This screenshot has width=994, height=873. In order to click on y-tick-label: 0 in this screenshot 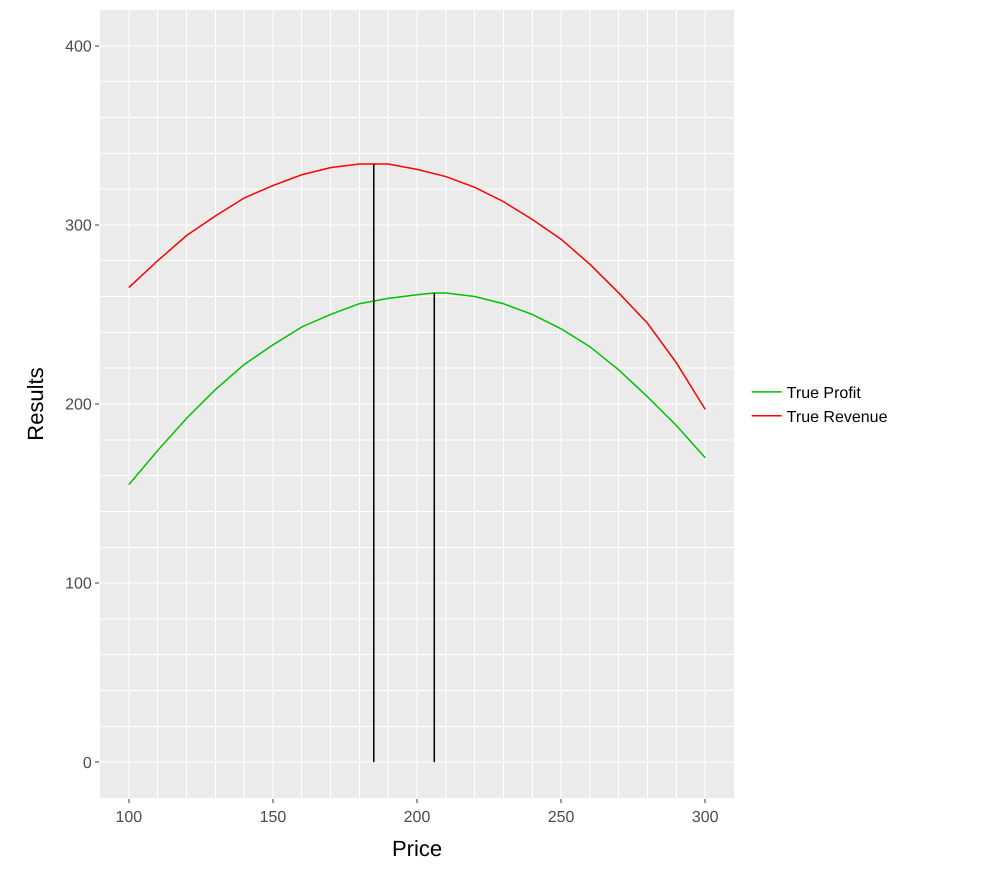, I will do `click(87, 763)`.